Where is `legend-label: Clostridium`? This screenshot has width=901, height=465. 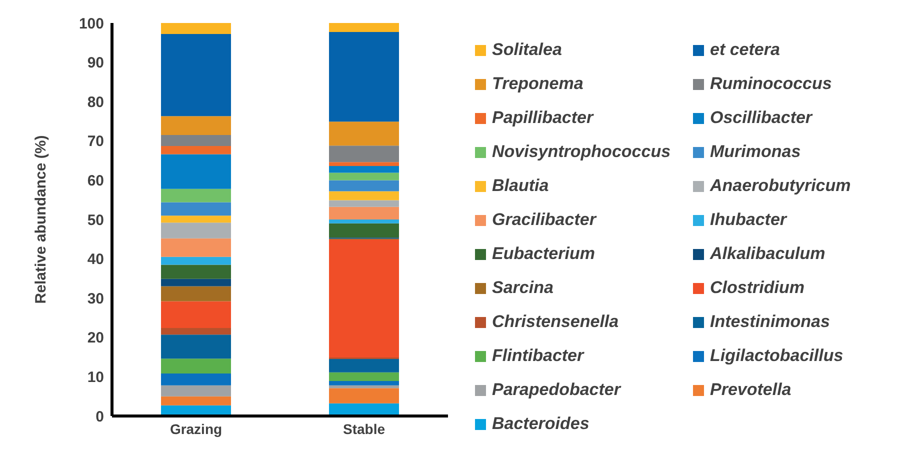
legend-label: Clostridium is located at coordinates (757, 288).